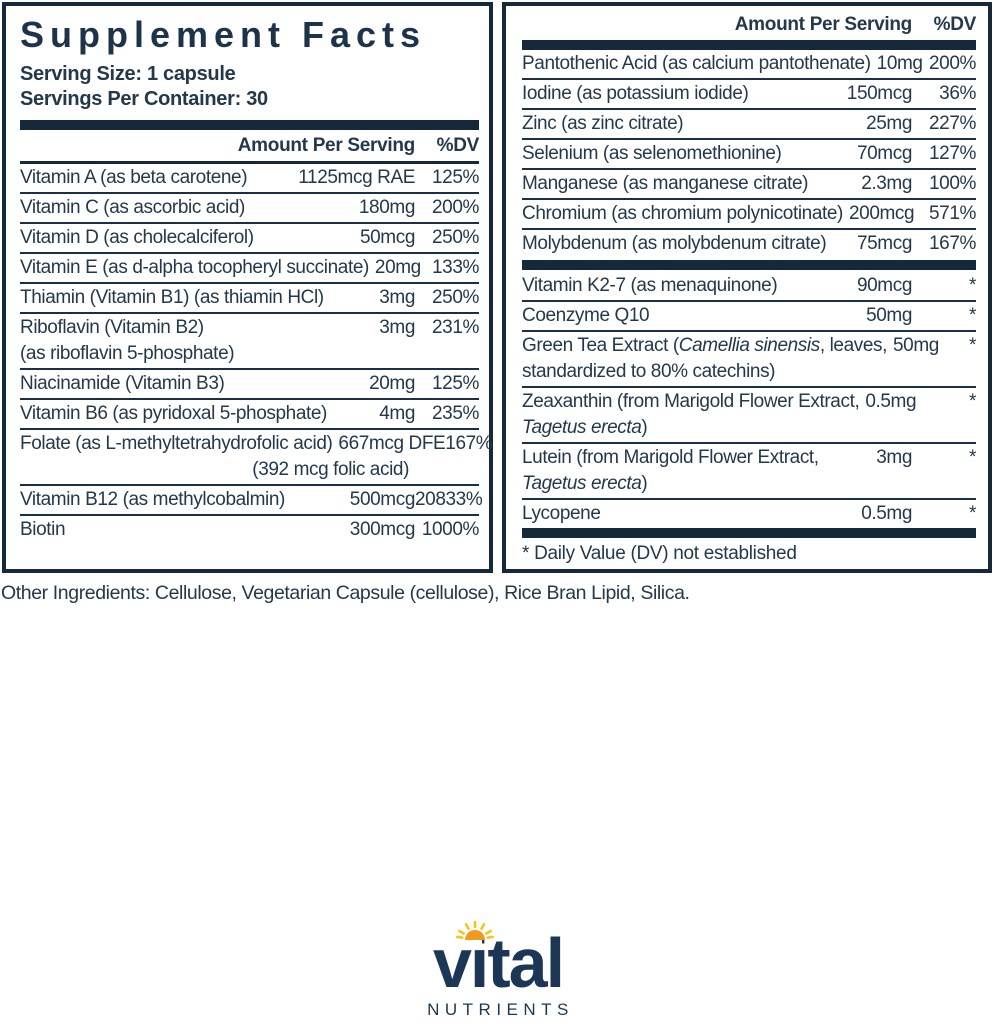 The height and width of the screenshot is (1024, 996). I want to click on table-row: Vitamin D (as cholecalciferol) 50mcg 250%, so click(249, 238).